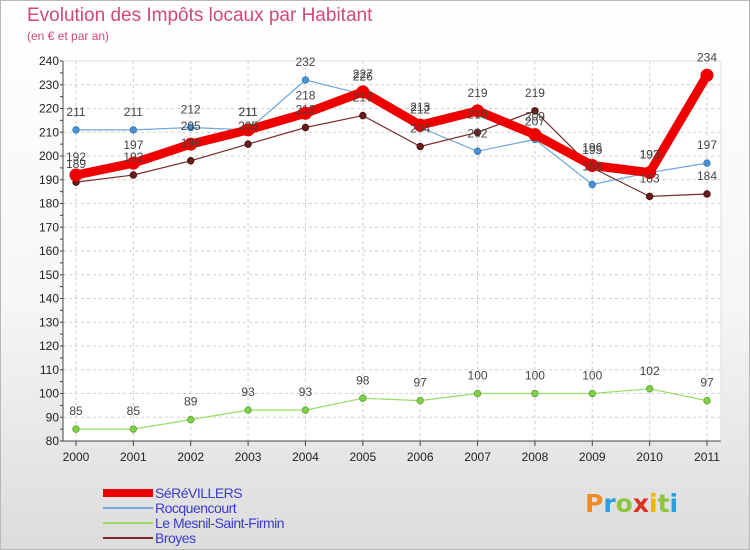  Describe the element at coordinates (220, 522) in the screenshot. I see `legend-label: Le Mesnil-Saint-Firmin` at that location.